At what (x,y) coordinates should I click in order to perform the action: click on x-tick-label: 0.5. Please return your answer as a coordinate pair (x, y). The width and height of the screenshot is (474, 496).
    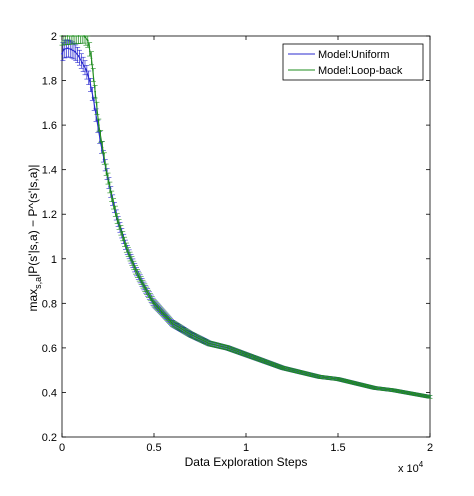
    Looking at the image, I should click on (153, 448).